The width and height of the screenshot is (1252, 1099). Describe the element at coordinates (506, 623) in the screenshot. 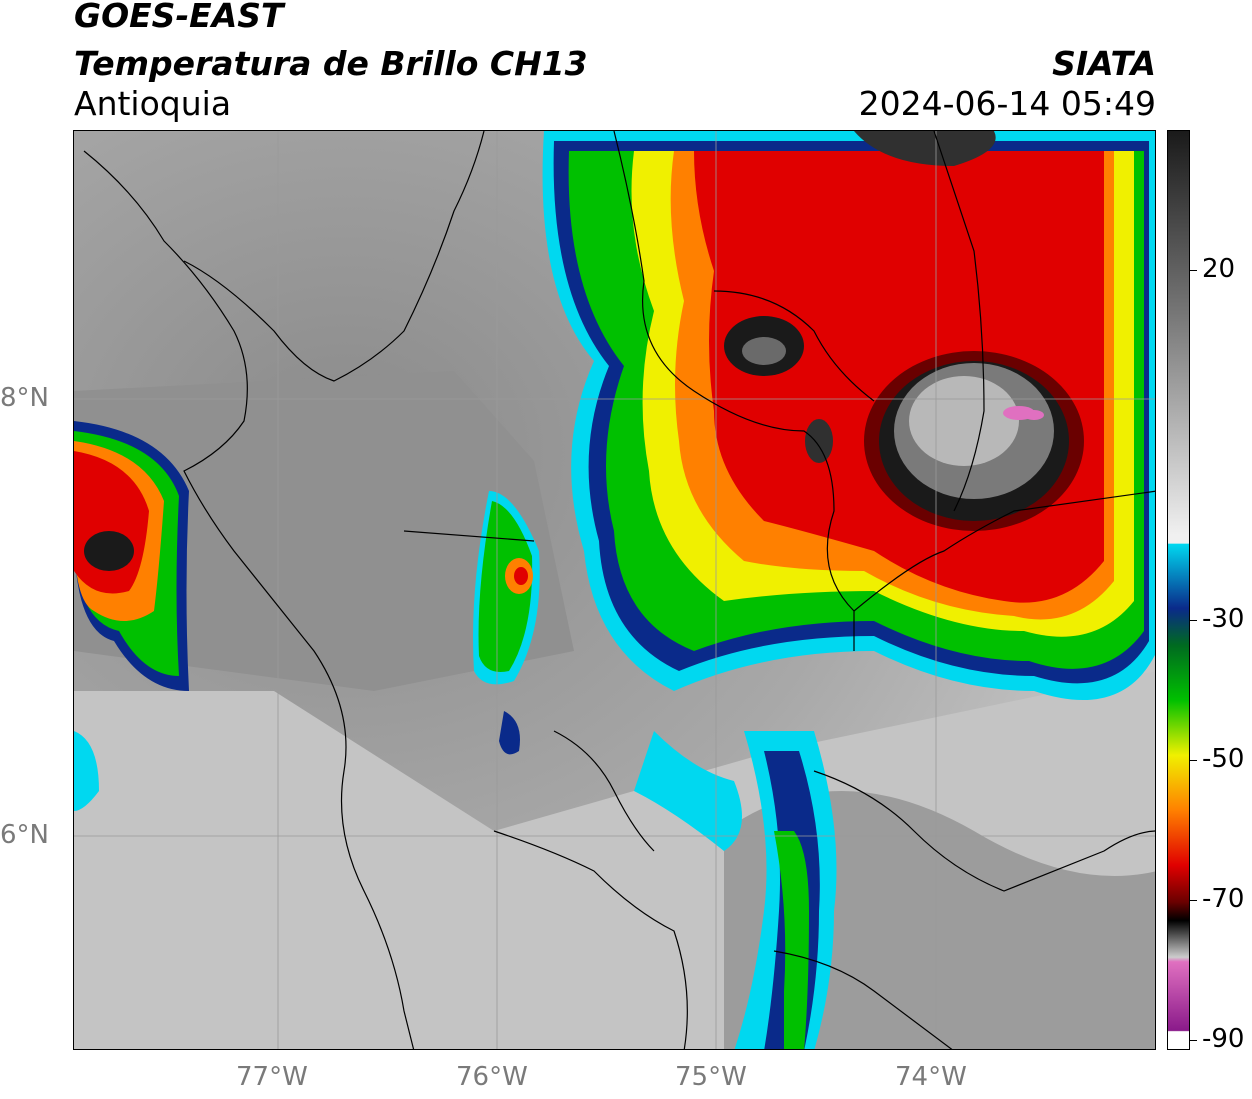

I see `convective-cloud-central` at that location.